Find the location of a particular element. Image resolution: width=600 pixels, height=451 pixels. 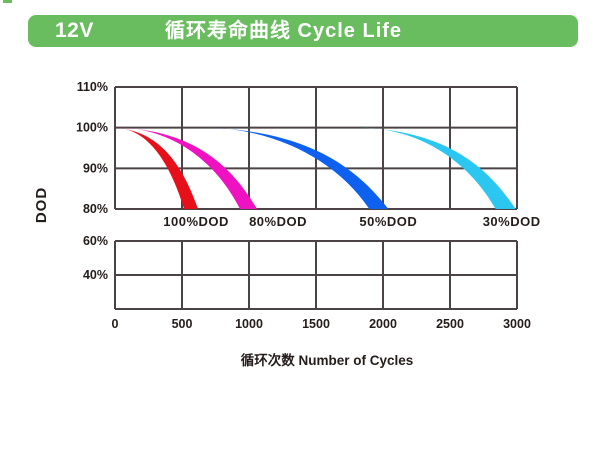

page-title: 循环寿命曲线 Cycle Life is located at coordinates (284, 31).